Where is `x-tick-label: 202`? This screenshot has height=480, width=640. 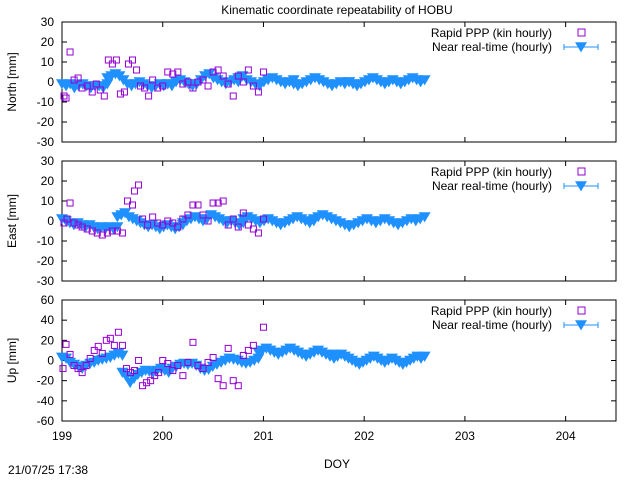 x-tick-label: 202 is located at coordinates (364, 436).